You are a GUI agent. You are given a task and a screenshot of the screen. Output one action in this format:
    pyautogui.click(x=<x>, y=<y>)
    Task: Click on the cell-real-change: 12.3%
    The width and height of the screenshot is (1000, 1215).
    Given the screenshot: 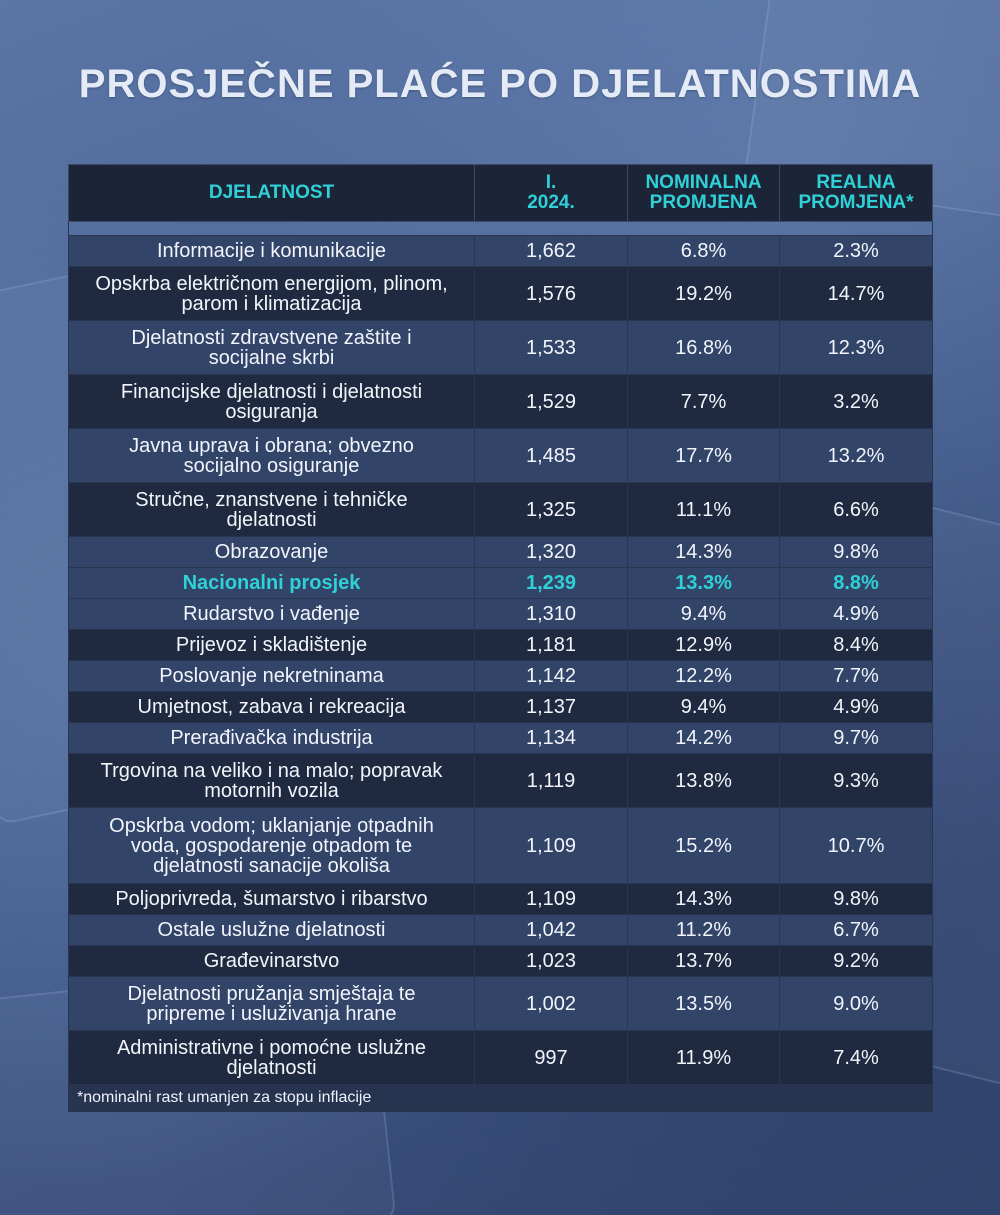 What is the action you would take?
    pyautogui.click(x=856, y=347)
    